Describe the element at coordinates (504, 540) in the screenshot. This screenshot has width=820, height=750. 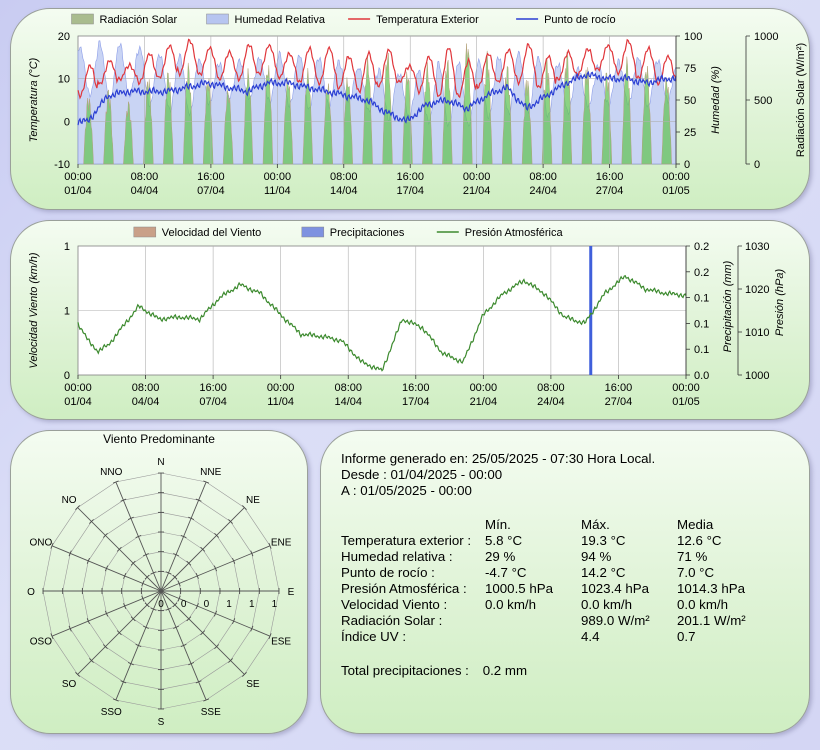
I see `stat-min: 5.8 °C` at that location.